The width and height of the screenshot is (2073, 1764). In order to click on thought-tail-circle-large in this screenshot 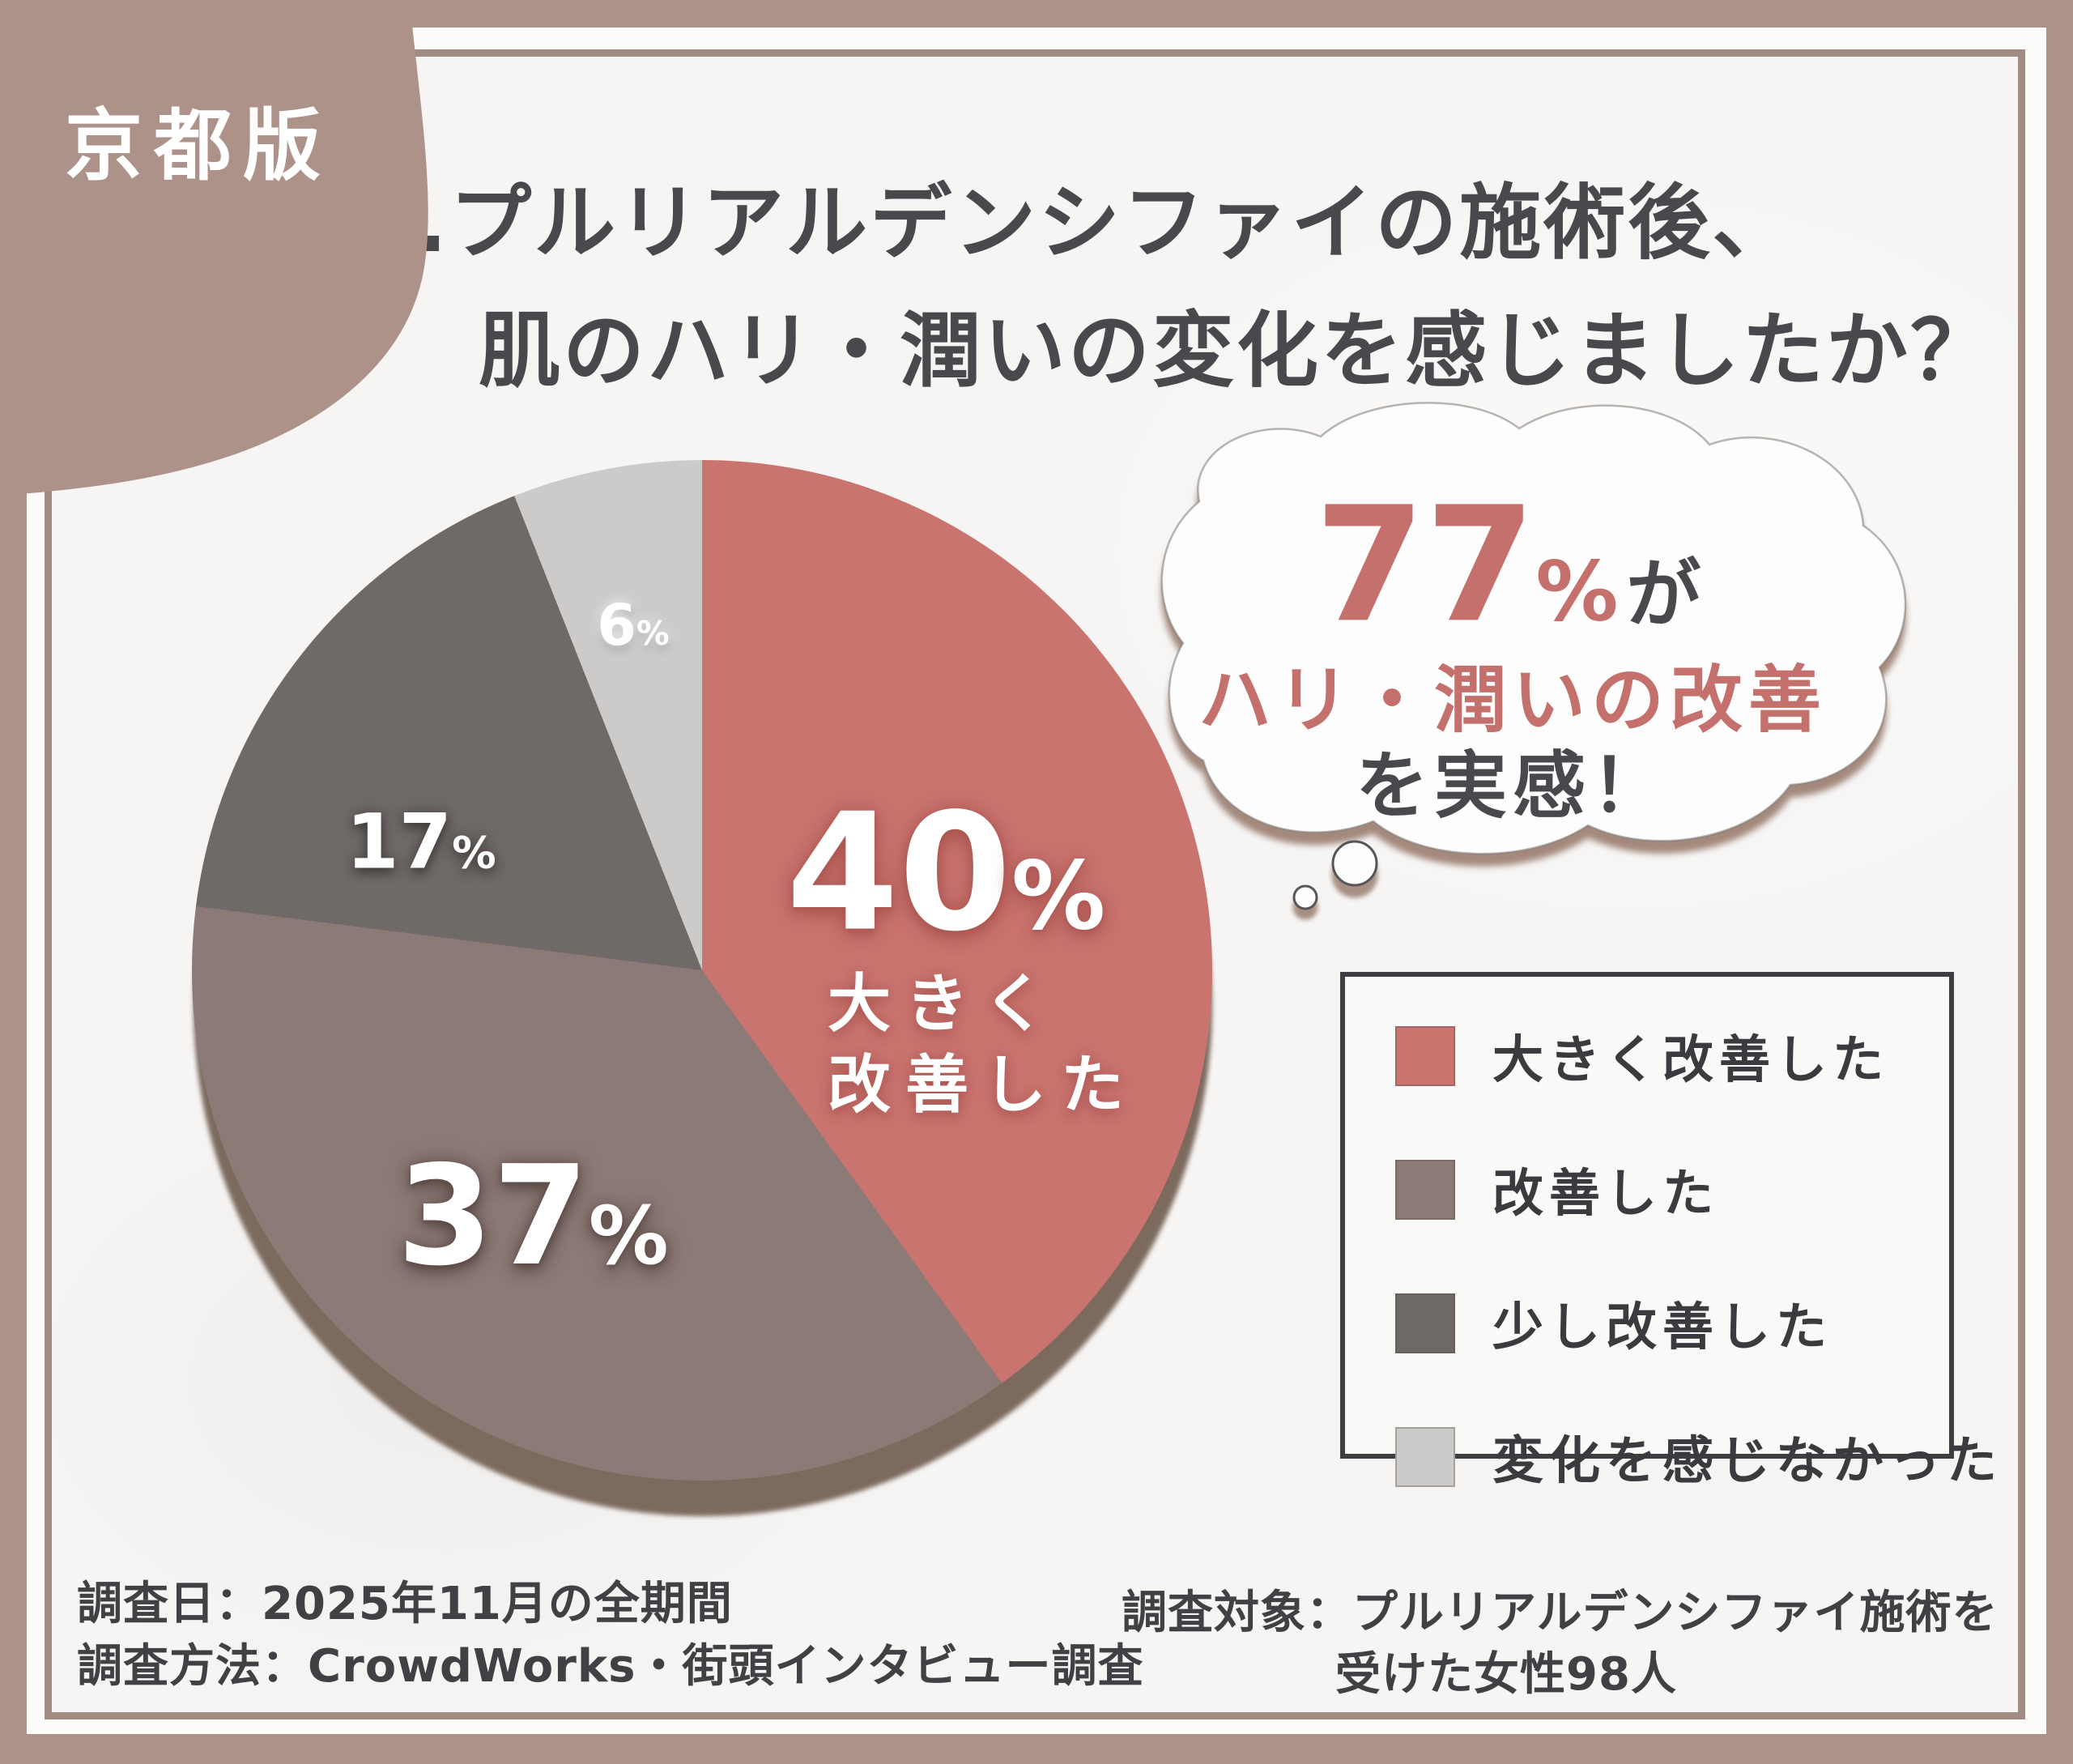, I will do `click(1354, 863)`.